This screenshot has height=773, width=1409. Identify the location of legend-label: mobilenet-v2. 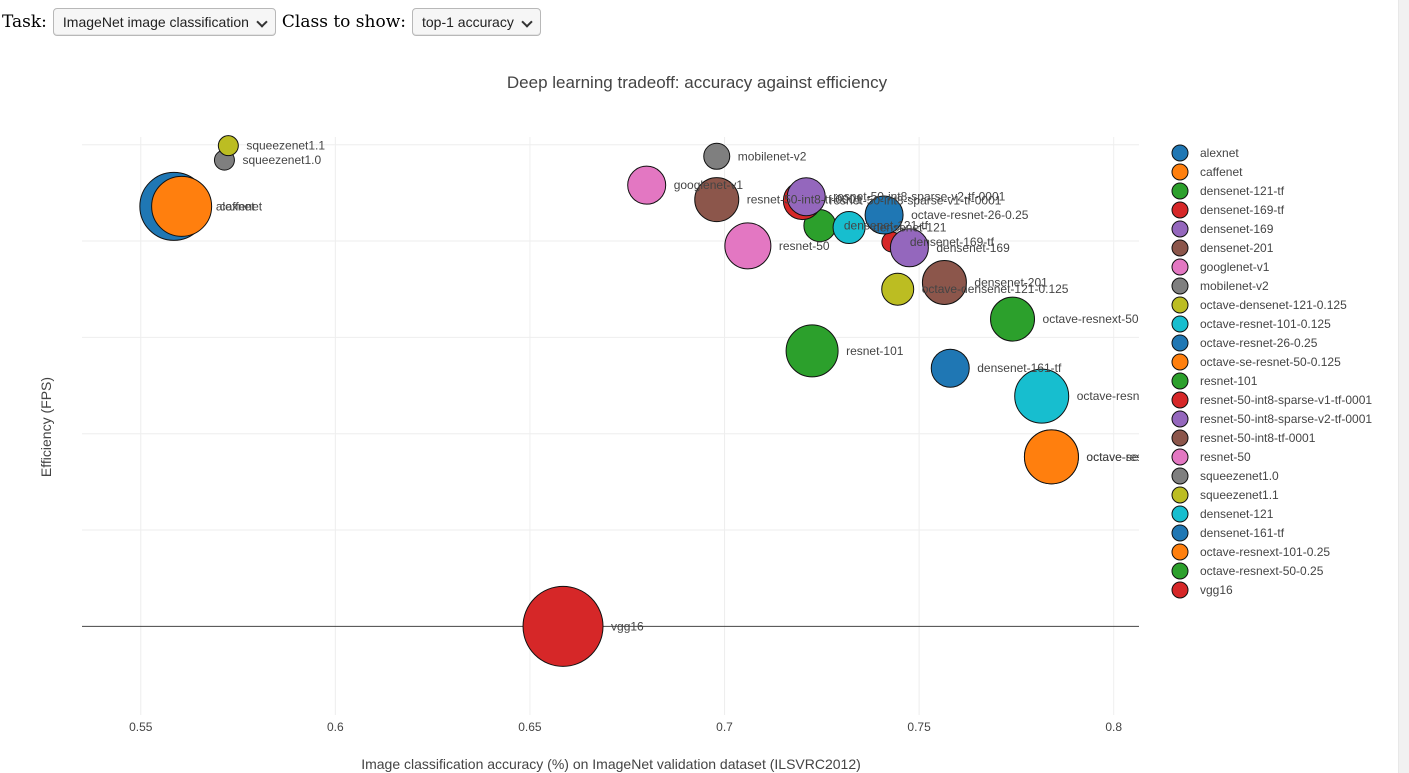
(1234, 286).